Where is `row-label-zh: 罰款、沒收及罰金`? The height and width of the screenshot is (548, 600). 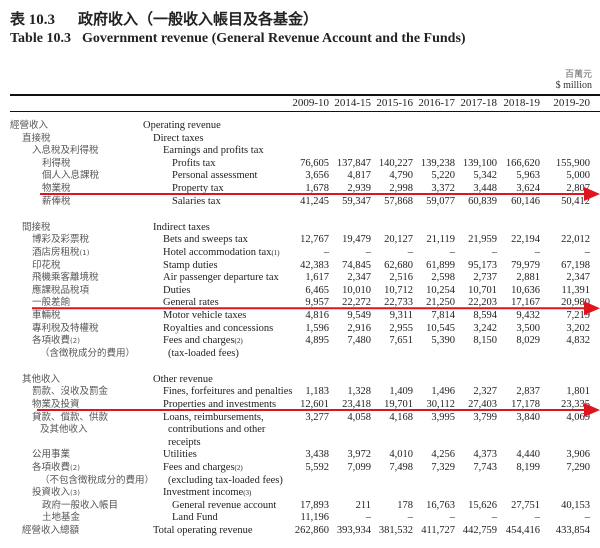 row-label-zh: 罰款、沒收及罰金 is located at coordinates (70, 391).